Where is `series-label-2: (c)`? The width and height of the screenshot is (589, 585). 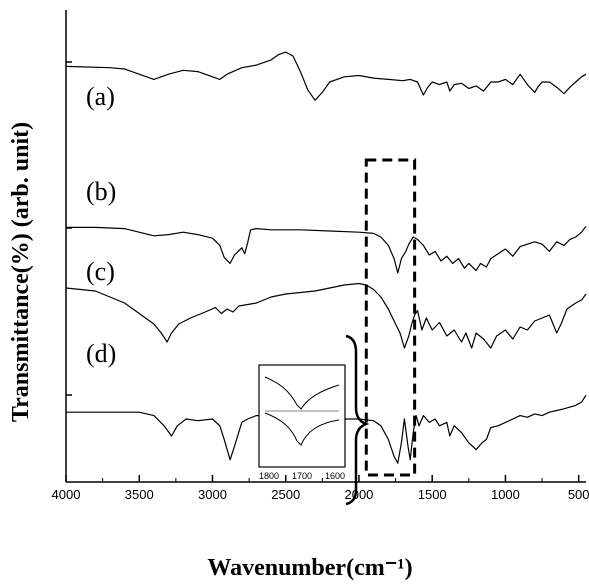 series-label-2: (c) is located at coordinates (100, 271).